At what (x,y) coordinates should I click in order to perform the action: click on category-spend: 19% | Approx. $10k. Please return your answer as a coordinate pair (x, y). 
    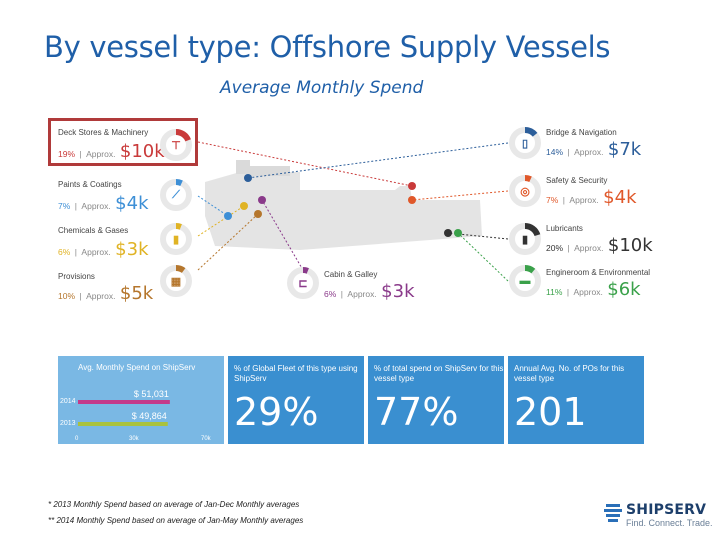
    Looking at the image, I should click on (111, 151).